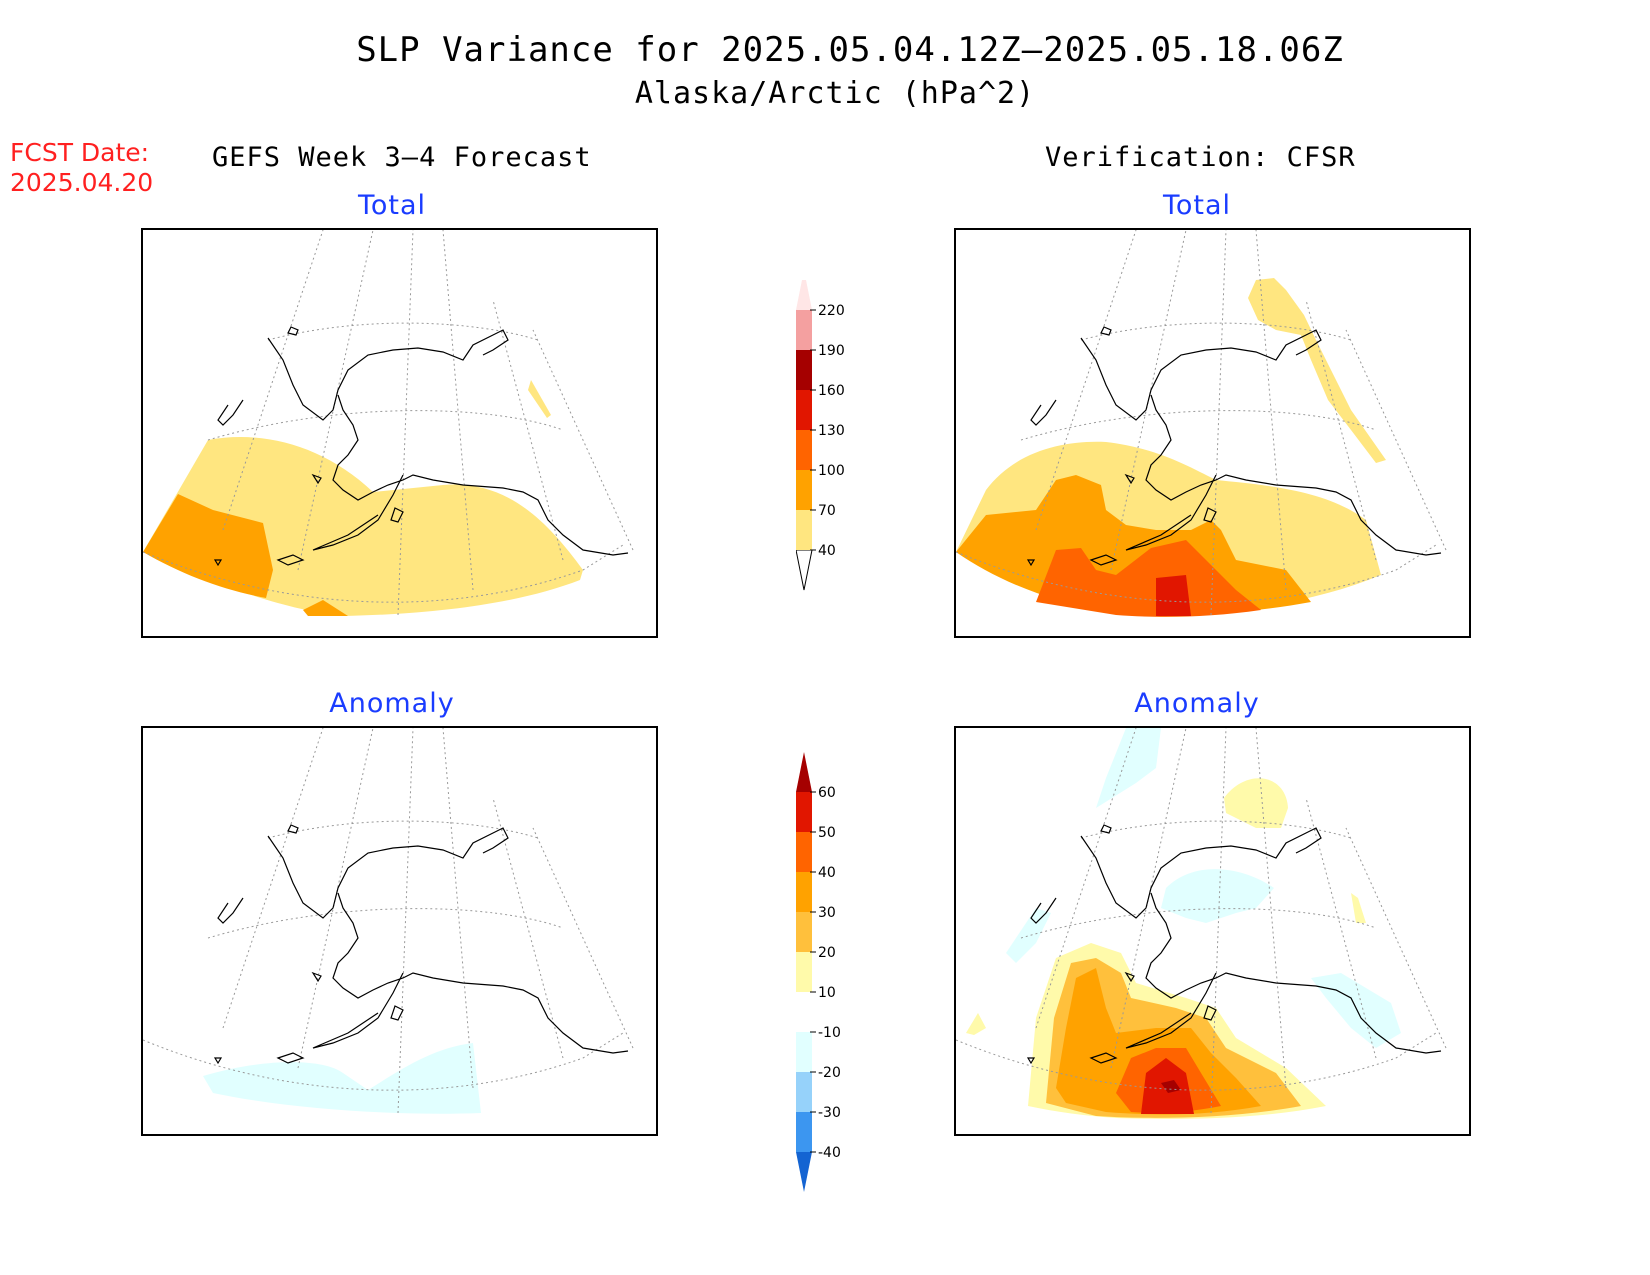  I want to click on colorbar-anomaly-tick-label: 20, so click(827, 953).